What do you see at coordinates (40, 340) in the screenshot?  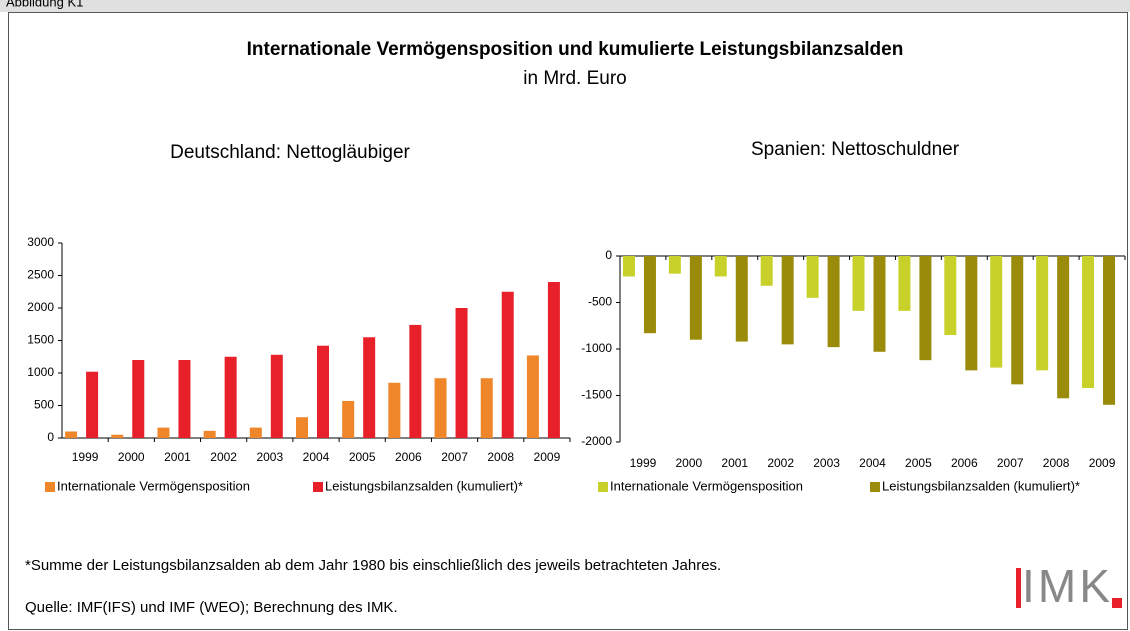 I see `y-tick-label: 1500` at bounding box center [40, 340].